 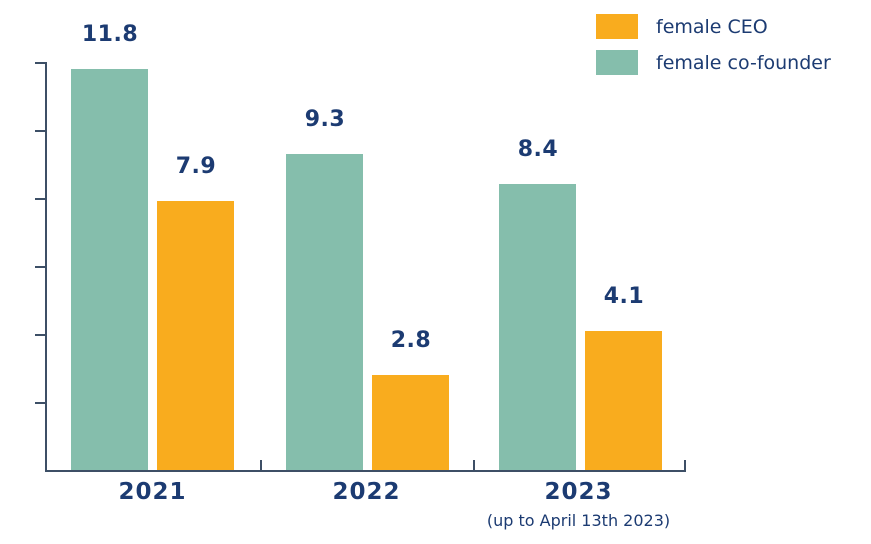 I want to click on legend-item-female-ceo: female CEO, so click(x=713, y=26).